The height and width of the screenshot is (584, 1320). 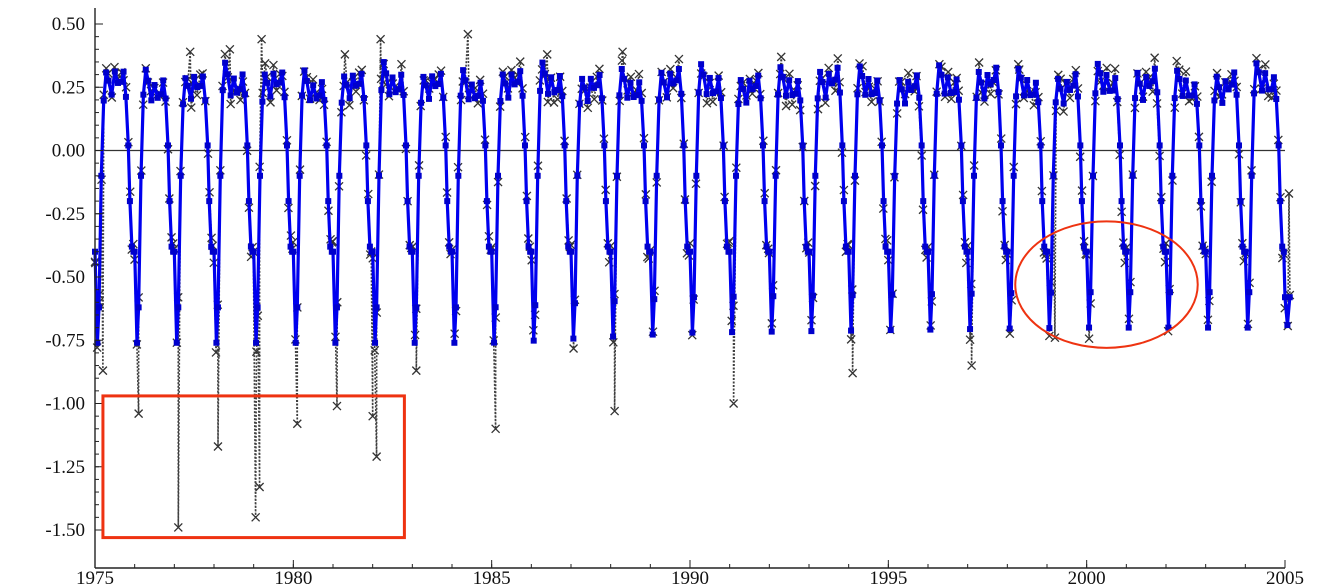 What do you see at coordinates (65, 340) in the screenshot?
I see `y-tick-label: -0.75` at bounding box center [65, 340].